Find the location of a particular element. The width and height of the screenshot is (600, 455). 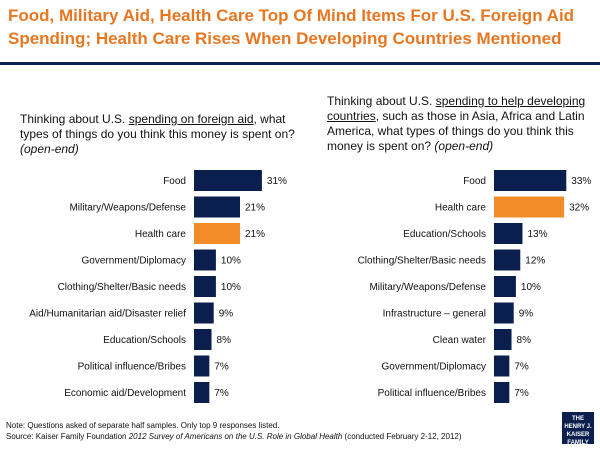

developing-category-label: Education/Schools is located at coordinates (444, 234).